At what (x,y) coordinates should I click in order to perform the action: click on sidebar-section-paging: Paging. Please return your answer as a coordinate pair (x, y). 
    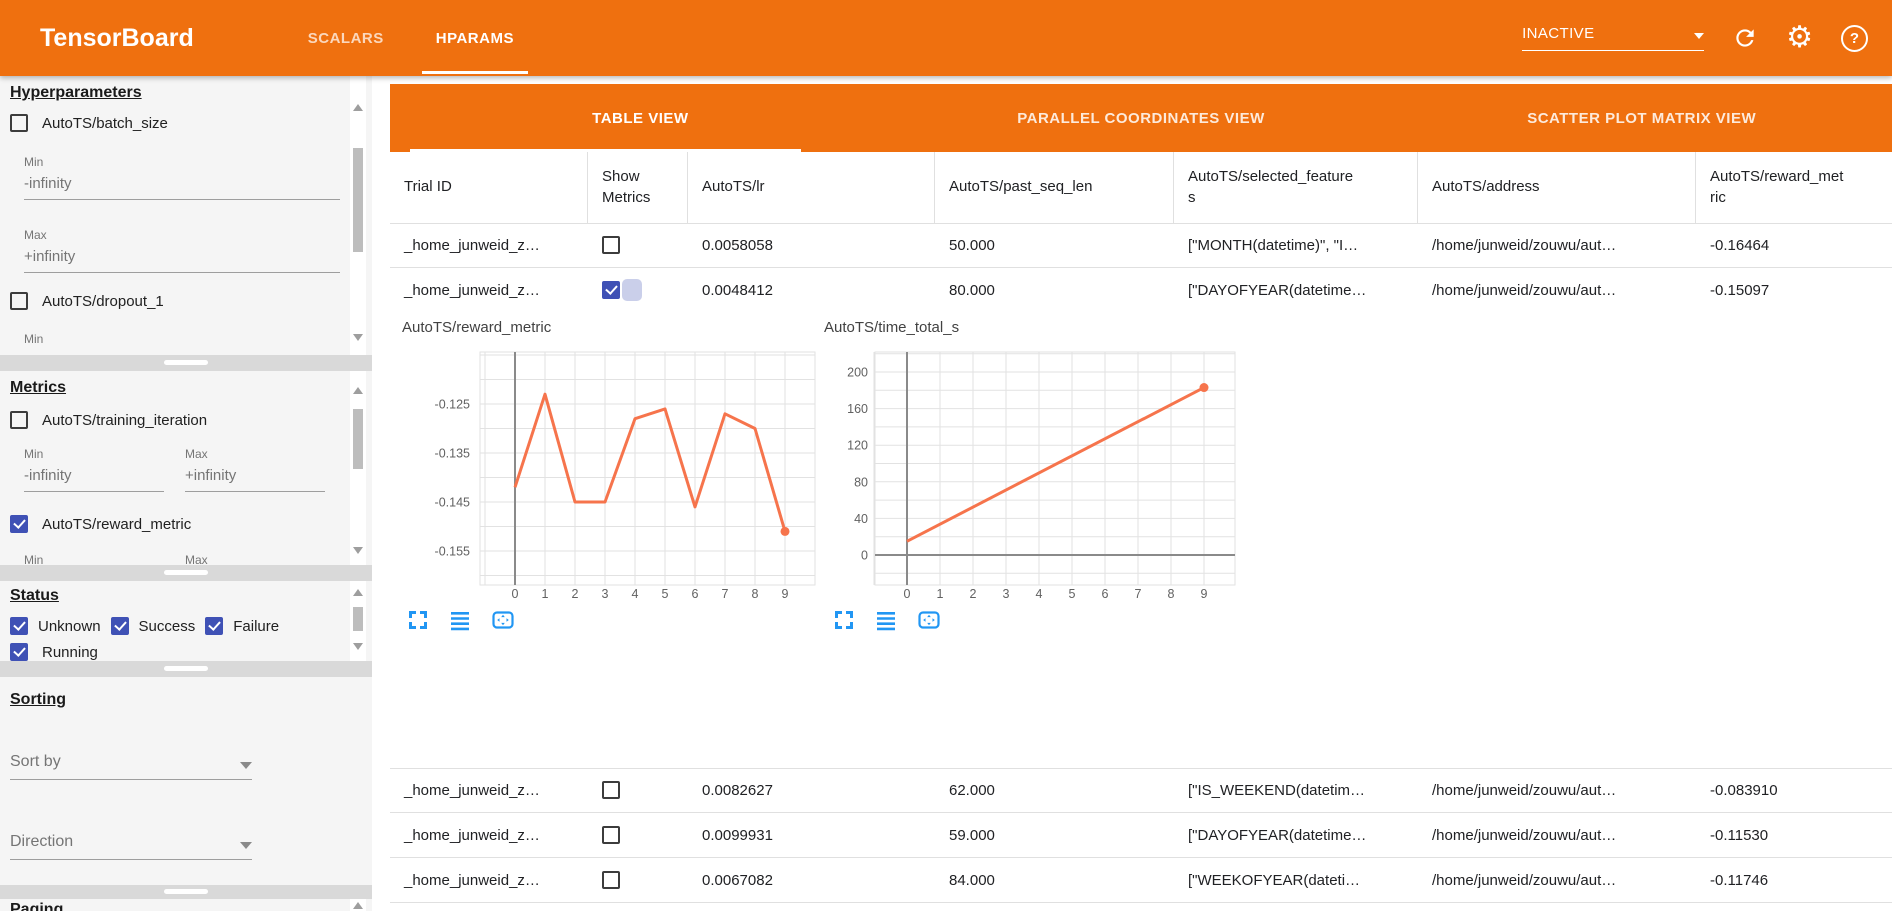
    Looking at the image, I should click on (186, 905).